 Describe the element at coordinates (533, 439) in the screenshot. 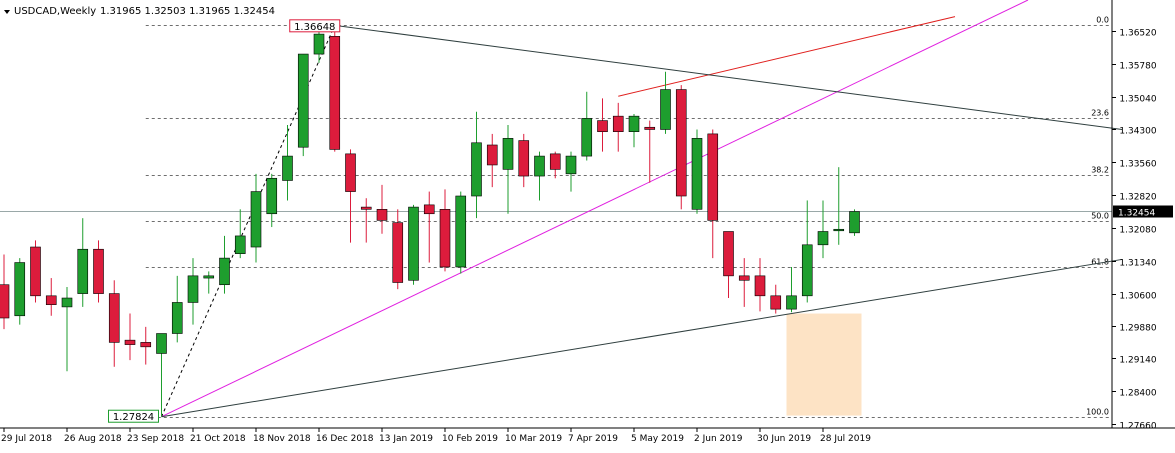

I see `x-tick-label: 10 Mar 2019` at that location.